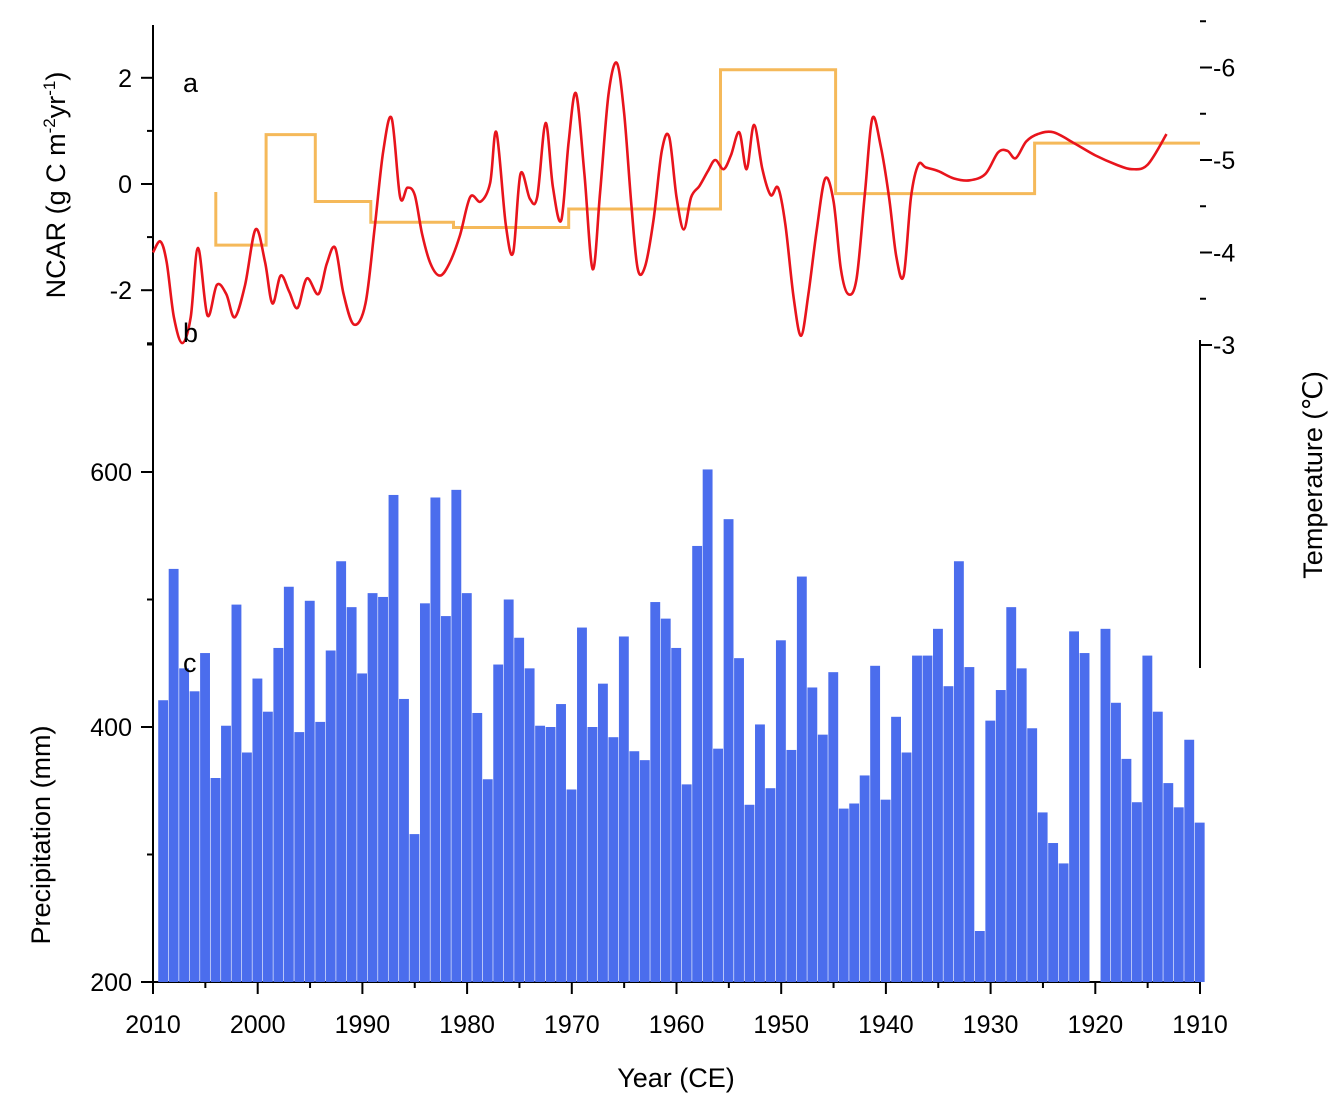 Image resolution: width=1337 pixels, height=1116 pixels. Describe the element at coordinates (125, 185) in the screenshot. I see `ncar-tick-label: 0` at that location.